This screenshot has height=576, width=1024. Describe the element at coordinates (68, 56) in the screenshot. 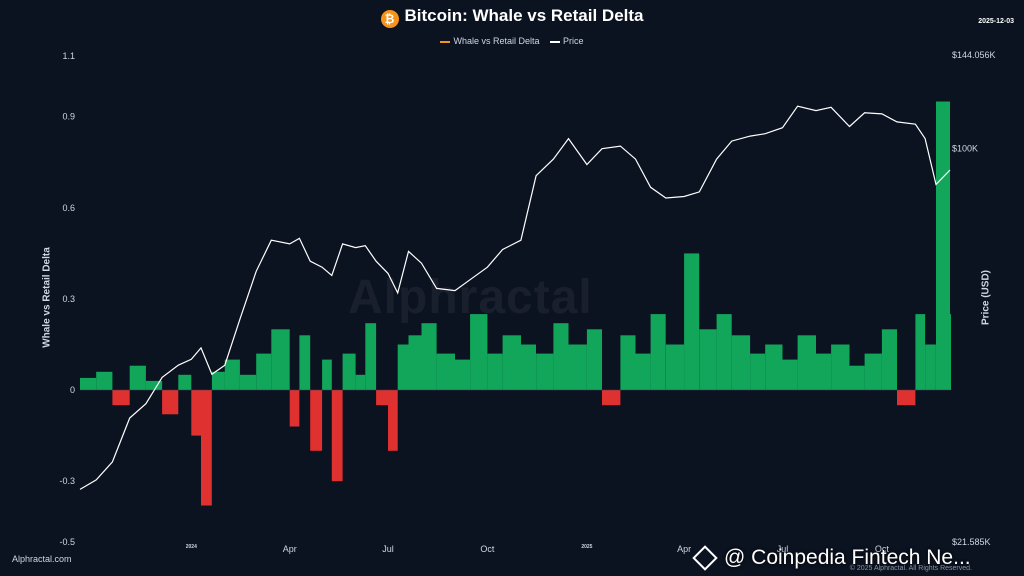

I see `left-tick-label: 1.1` at that location.